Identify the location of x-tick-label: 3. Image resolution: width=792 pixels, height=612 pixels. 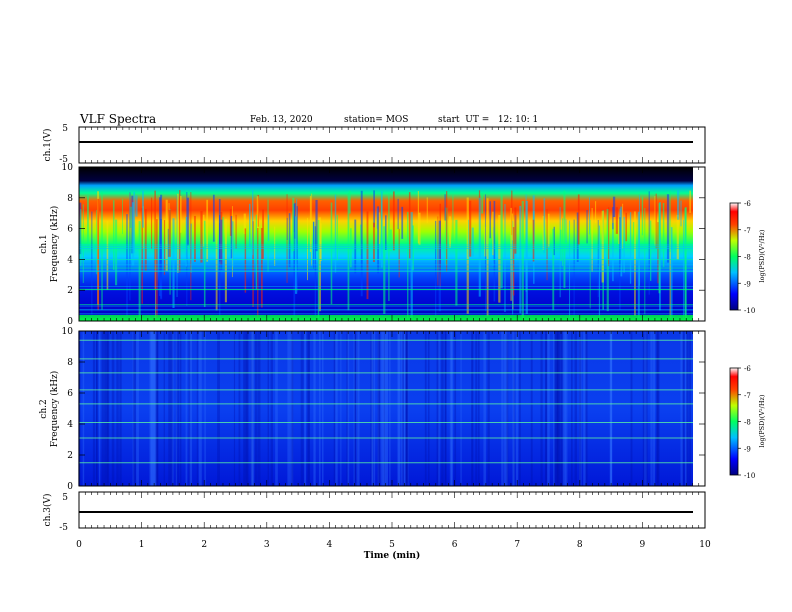
(267, 545).